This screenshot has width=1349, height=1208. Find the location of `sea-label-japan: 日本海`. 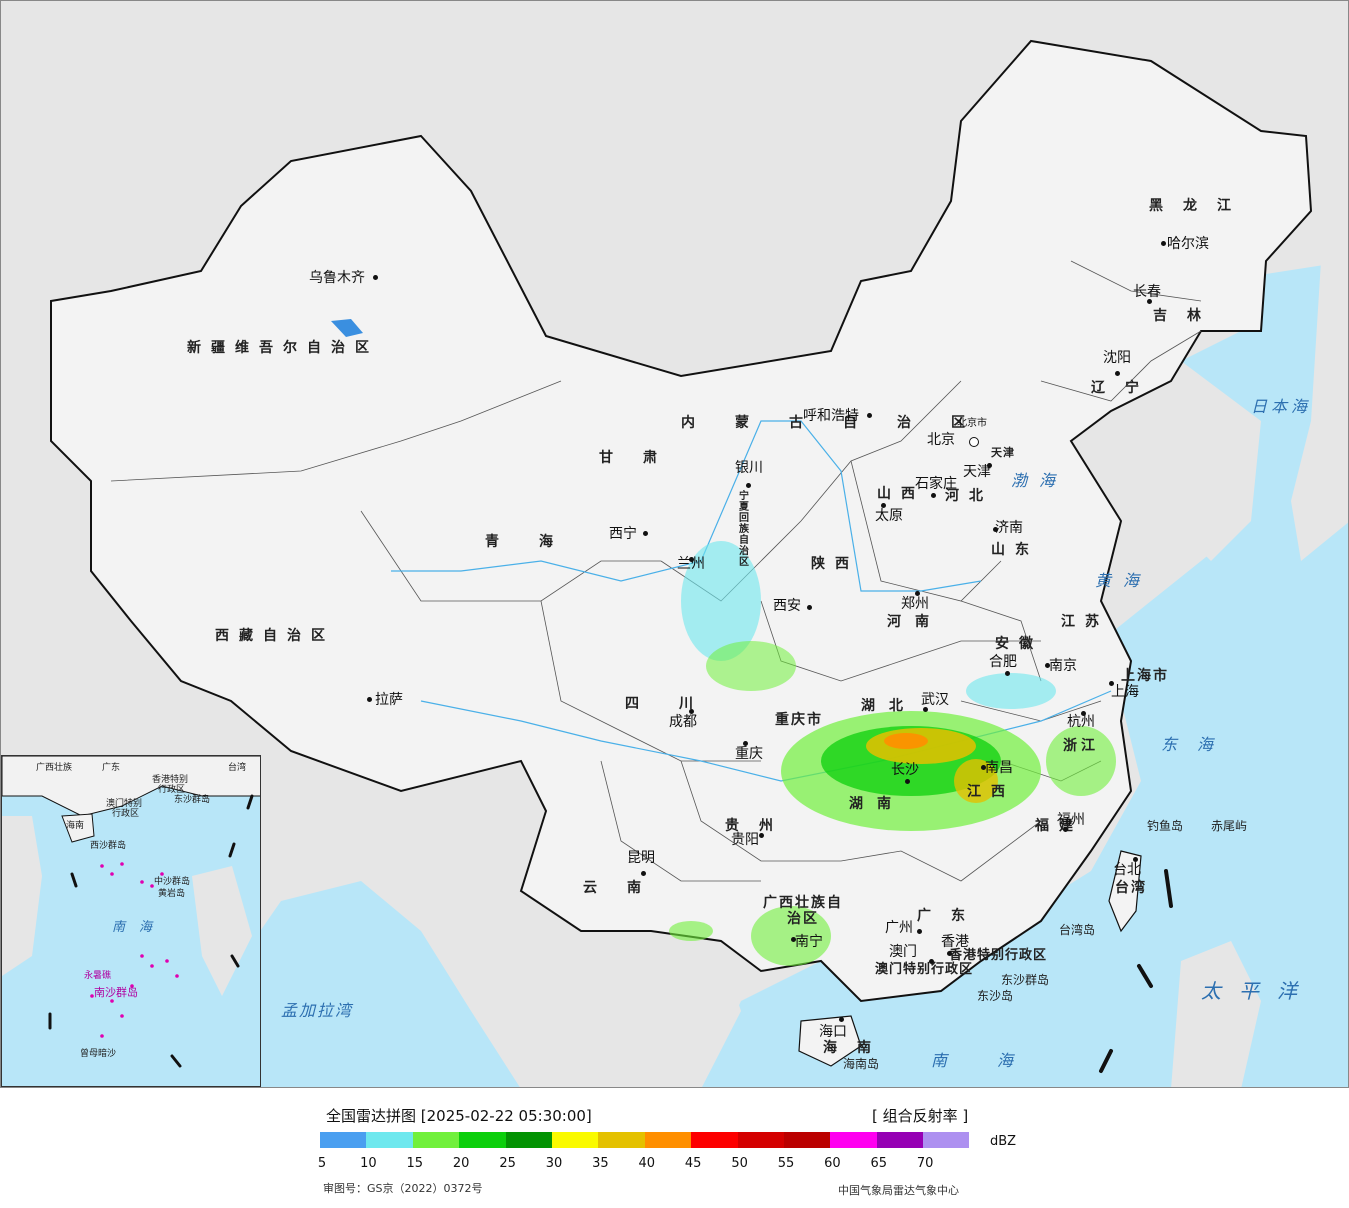

sea-label-japan: 日本海 is located at coordinates (1281, 406).